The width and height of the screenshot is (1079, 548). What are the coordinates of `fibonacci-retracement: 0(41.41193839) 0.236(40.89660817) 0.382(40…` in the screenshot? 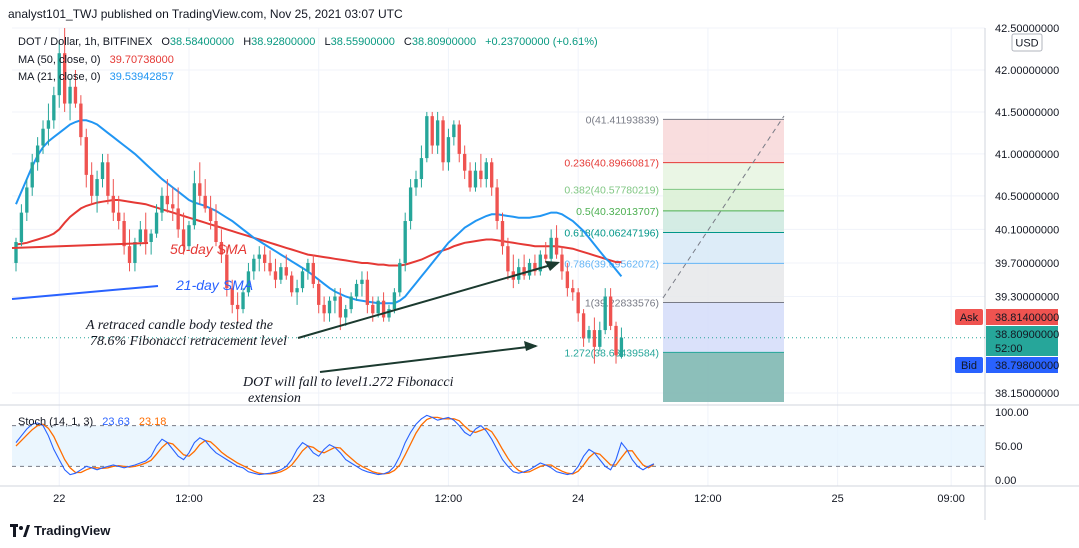 It's located at (674, 258).